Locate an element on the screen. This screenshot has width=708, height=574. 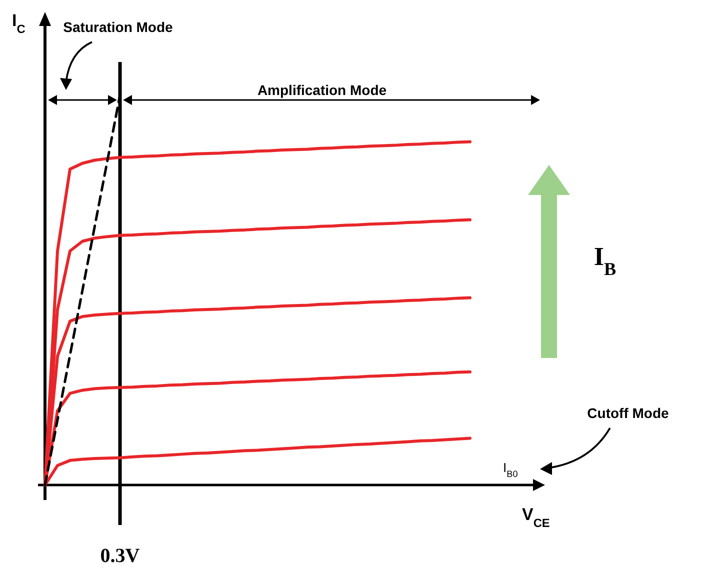
x-axis-title: V$_{CE}$ is located at coordinates (536, 517).